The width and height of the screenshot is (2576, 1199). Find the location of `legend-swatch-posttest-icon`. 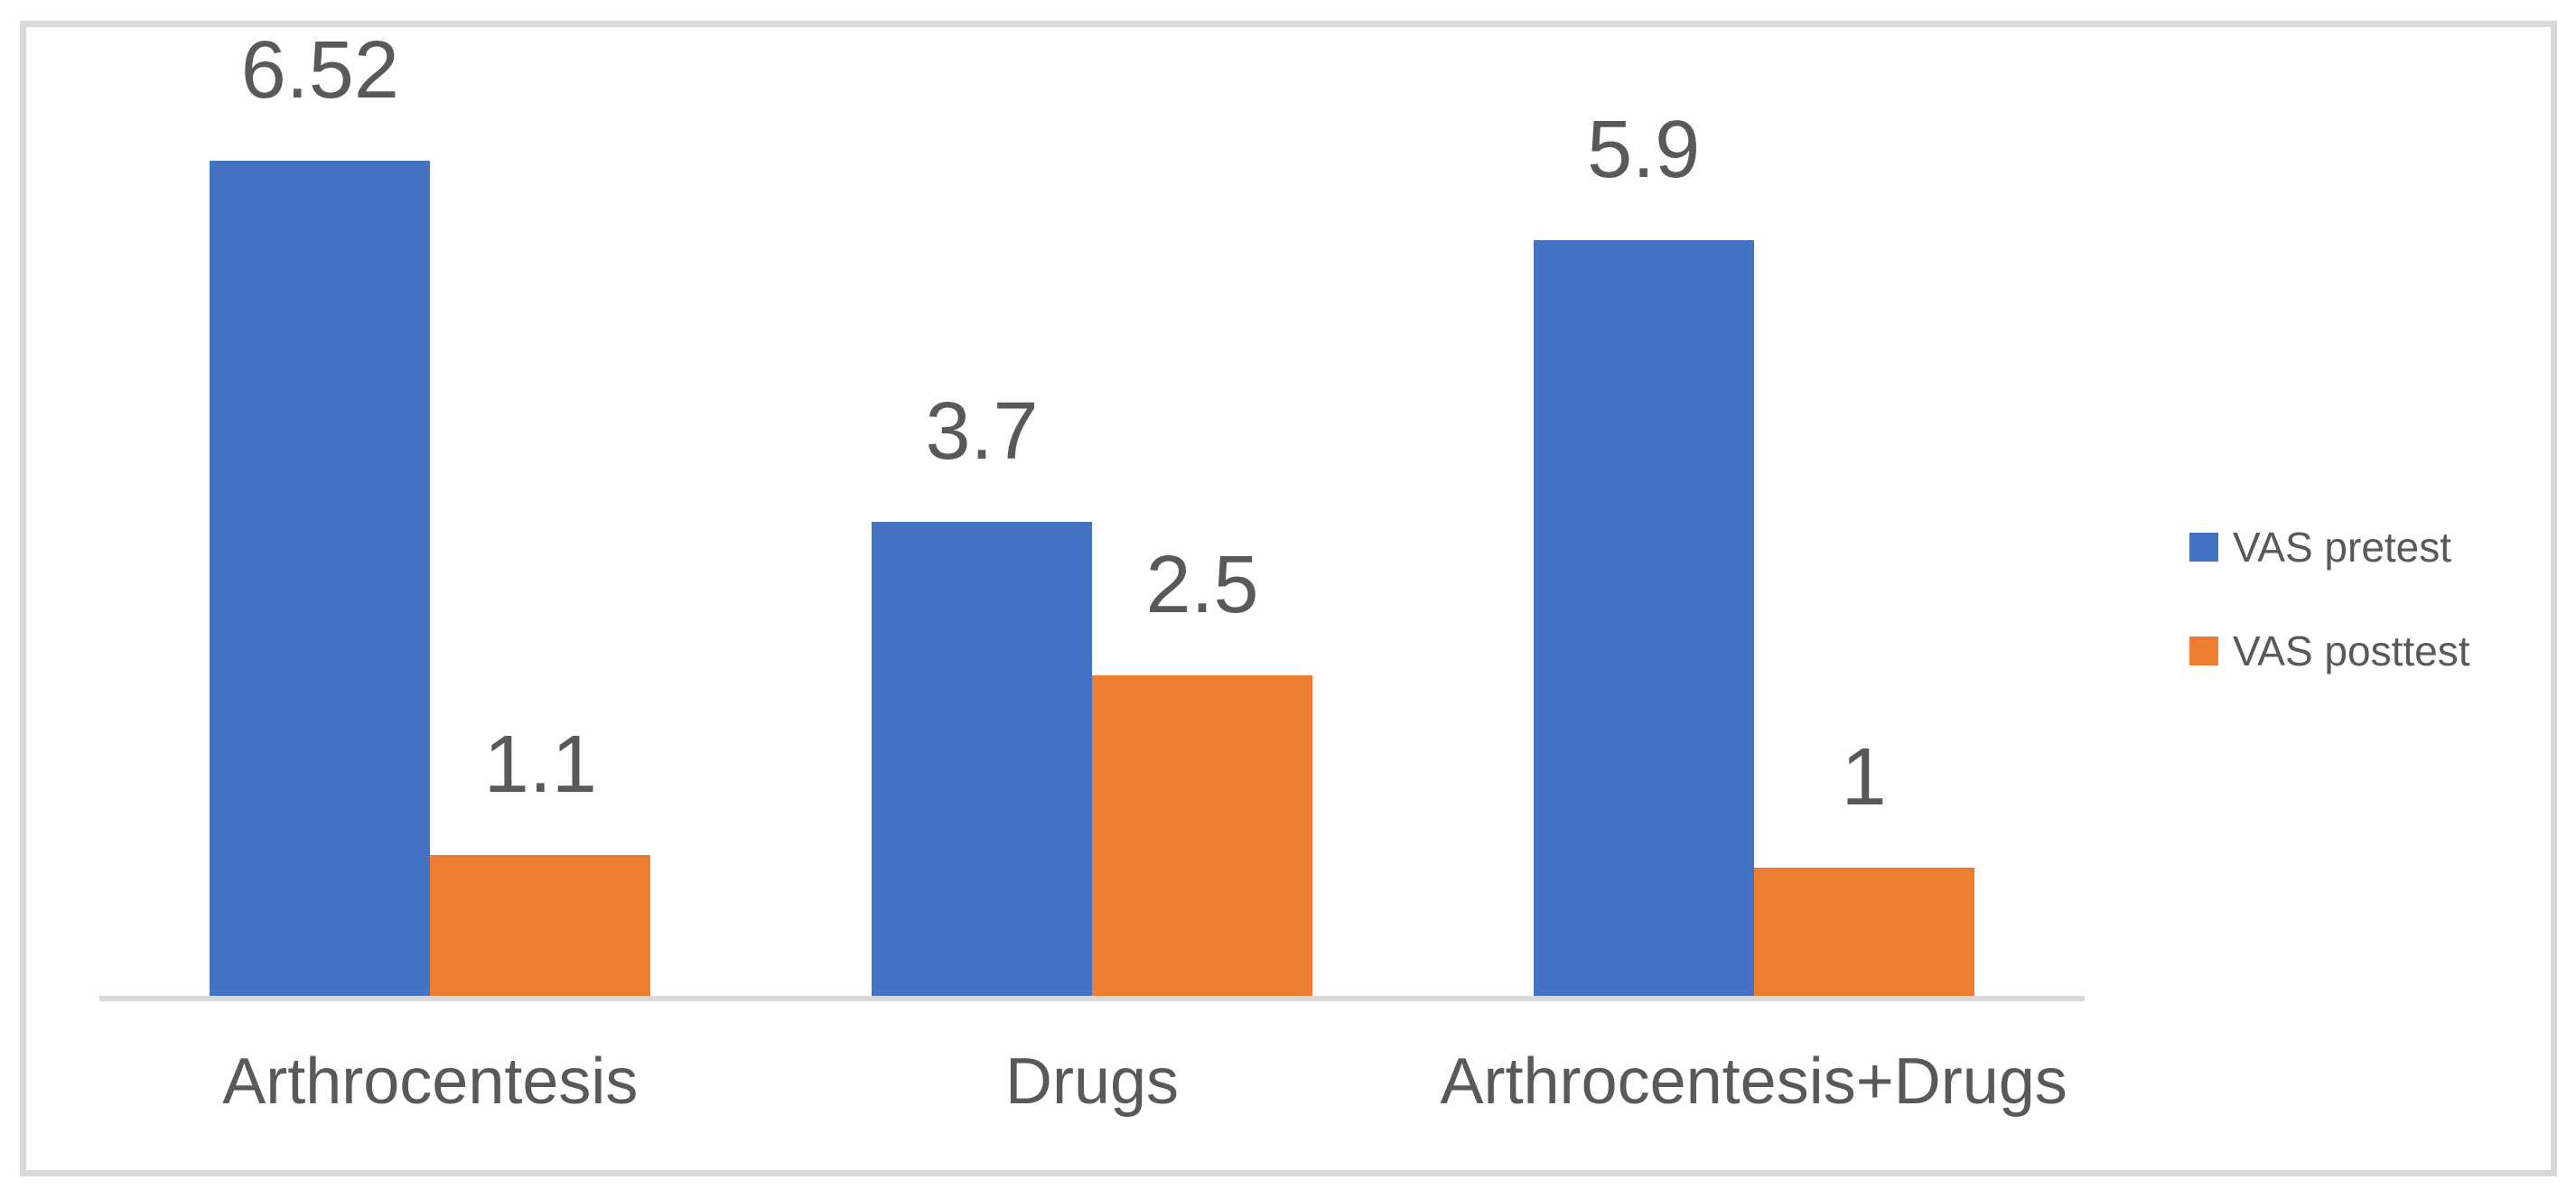

legend-swatch-posttest-icon is located at coordinates (2203, 651).